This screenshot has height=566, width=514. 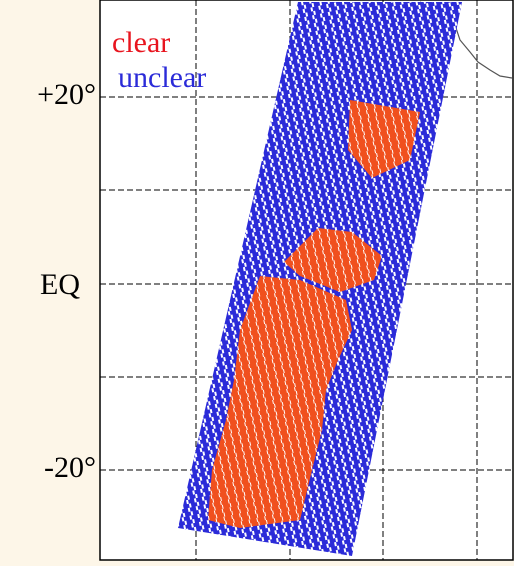 What do you see at coordinates (162, 77) in the screenshot?
I see `legend-unclear: unclear` at bounding box center [162, 77].